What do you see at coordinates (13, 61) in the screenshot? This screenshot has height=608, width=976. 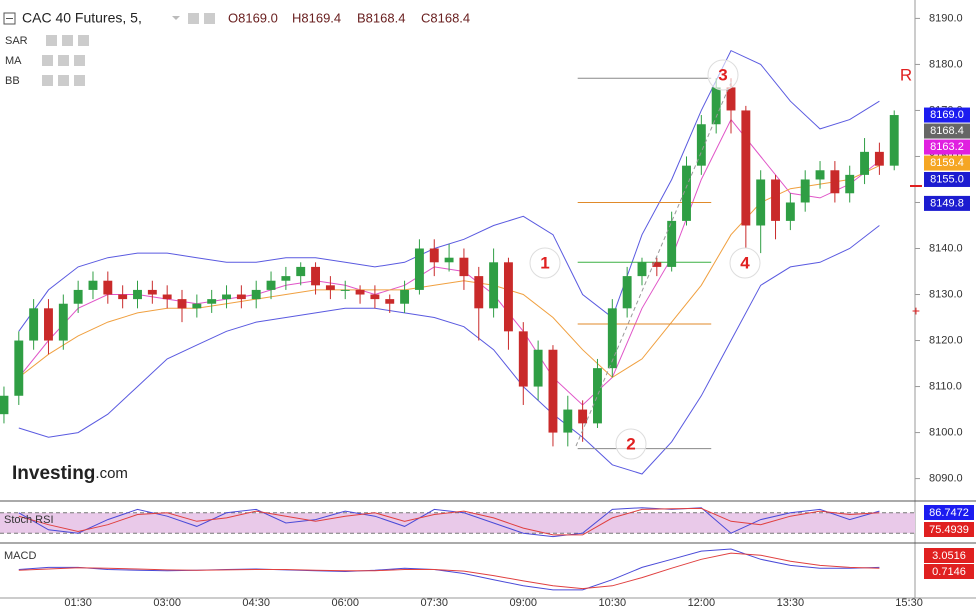 I see `indicator-label: MA` at bounding box center [13, 61].